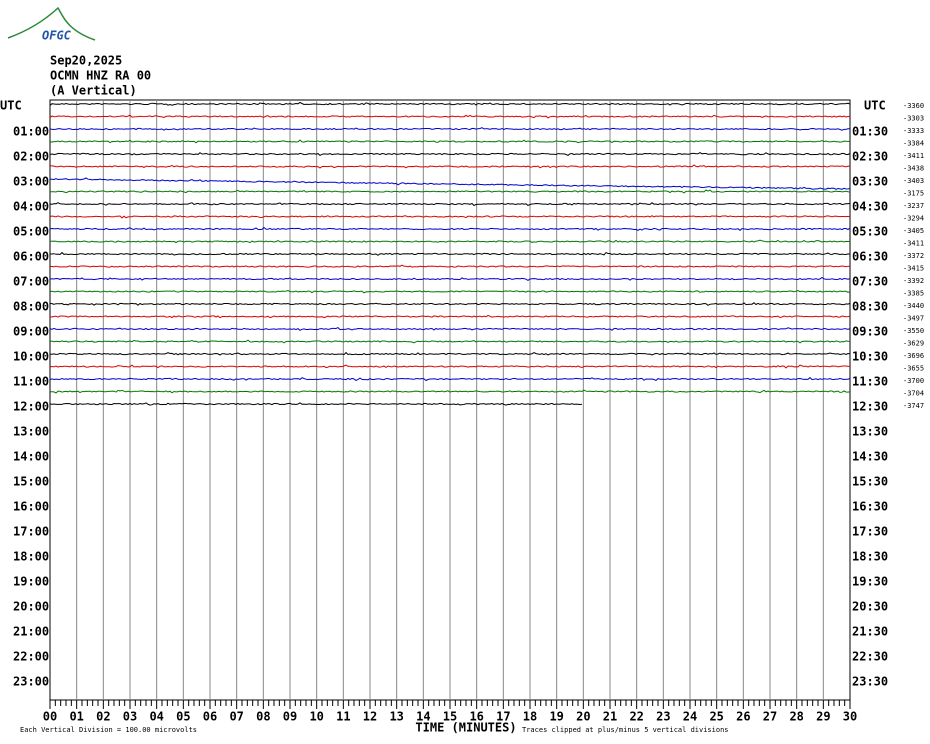 This screenshot has height=744, width=930. What do you see at coordinates (31, 607) in the screenshot?
I see `left-hour-label: 20:00` at bounding box center [31, 607].